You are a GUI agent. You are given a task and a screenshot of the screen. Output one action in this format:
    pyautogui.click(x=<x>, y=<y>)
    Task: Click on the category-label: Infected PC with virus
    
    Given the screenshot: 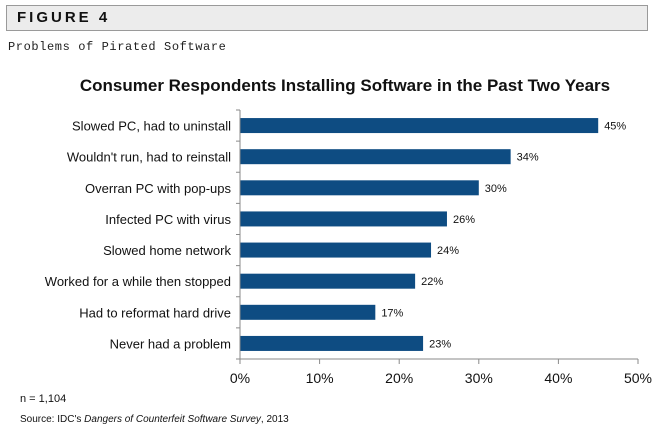 What is the action you would take?
    pyautogui.click(x=168, y=219)
    